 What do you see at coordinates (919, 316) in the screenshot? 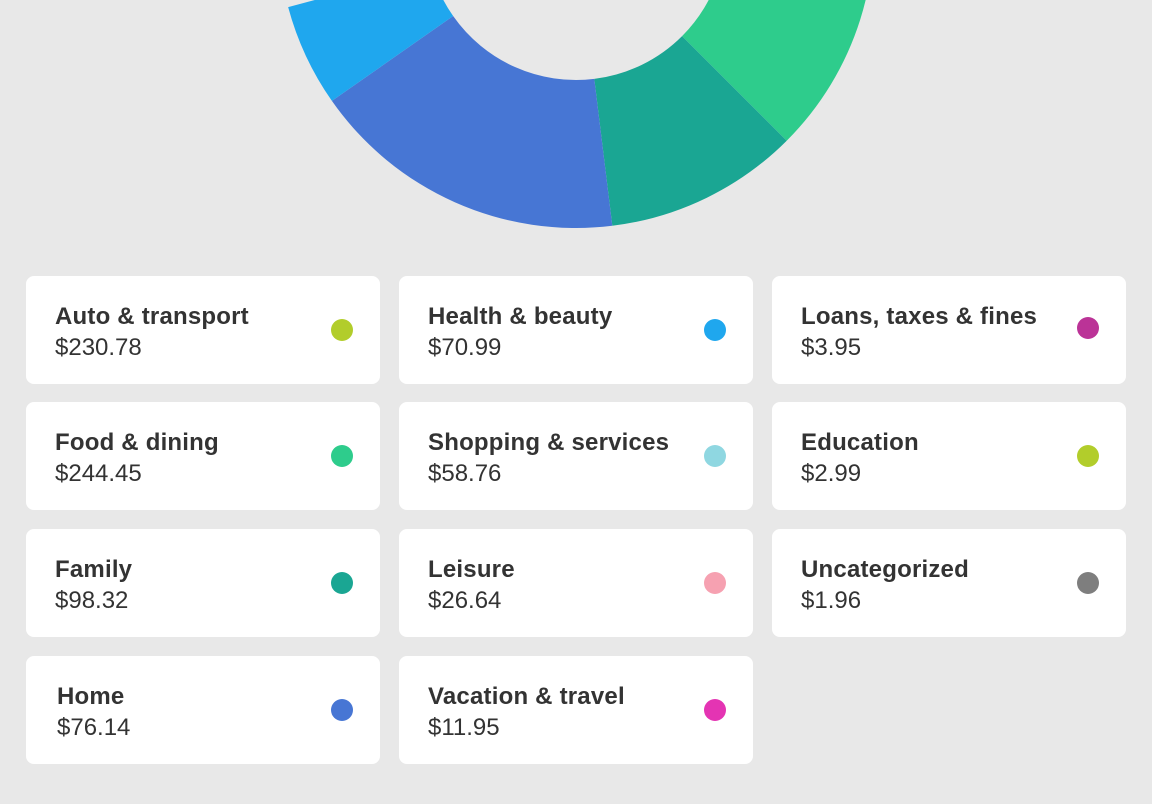
I see `category-title: Loans, taxes & fines` at bounding box center [919, 316].